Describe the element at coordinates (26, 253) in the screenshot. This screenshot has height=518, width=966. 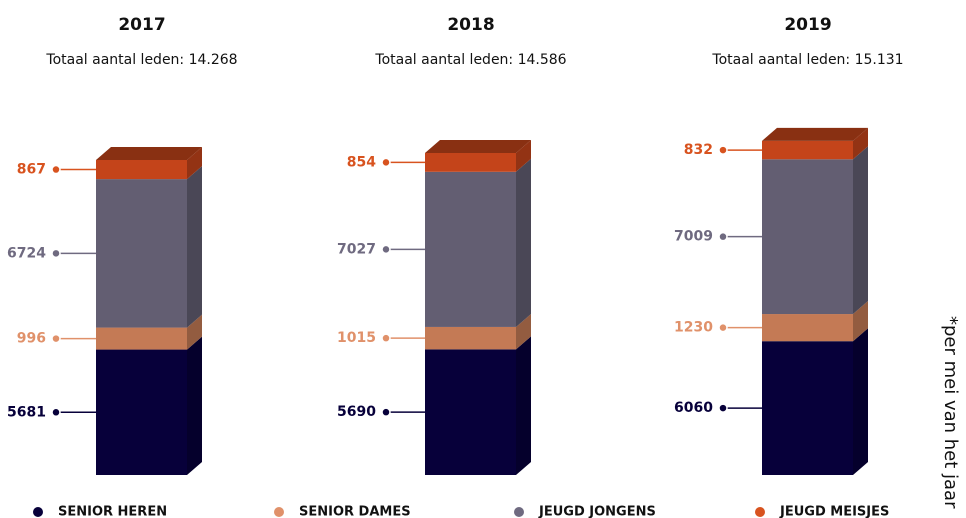
I see `value-label: 6724` at that location.